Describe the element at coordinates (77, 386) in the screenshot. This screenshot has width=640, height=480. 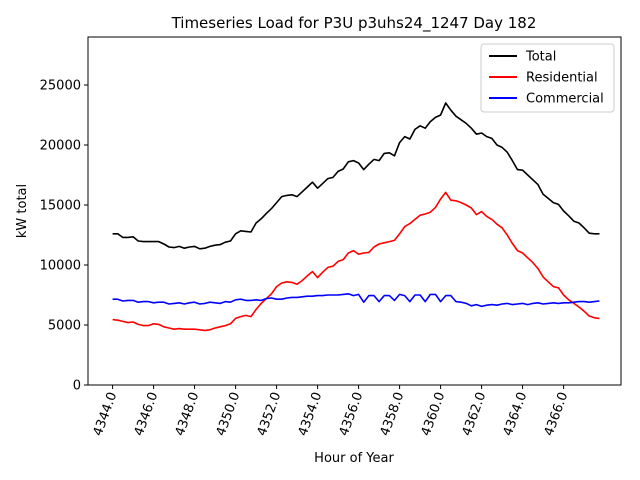
I see `y-tick-label: 0` at that location.